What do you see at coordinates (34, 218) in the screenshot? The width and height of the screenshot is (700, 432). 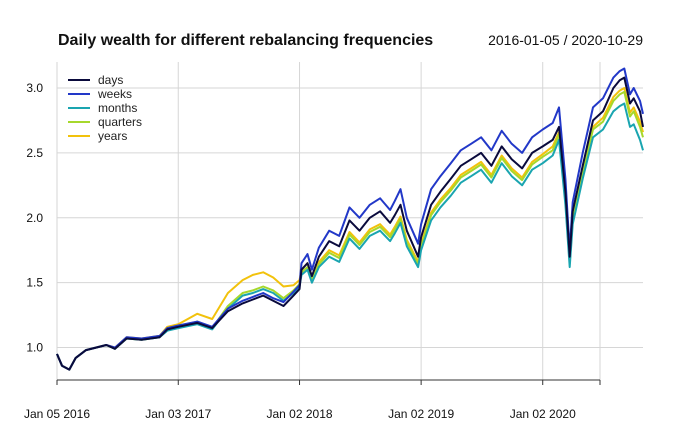 I see `y-tick-label: 2.0` at bounding box center [34, 218].